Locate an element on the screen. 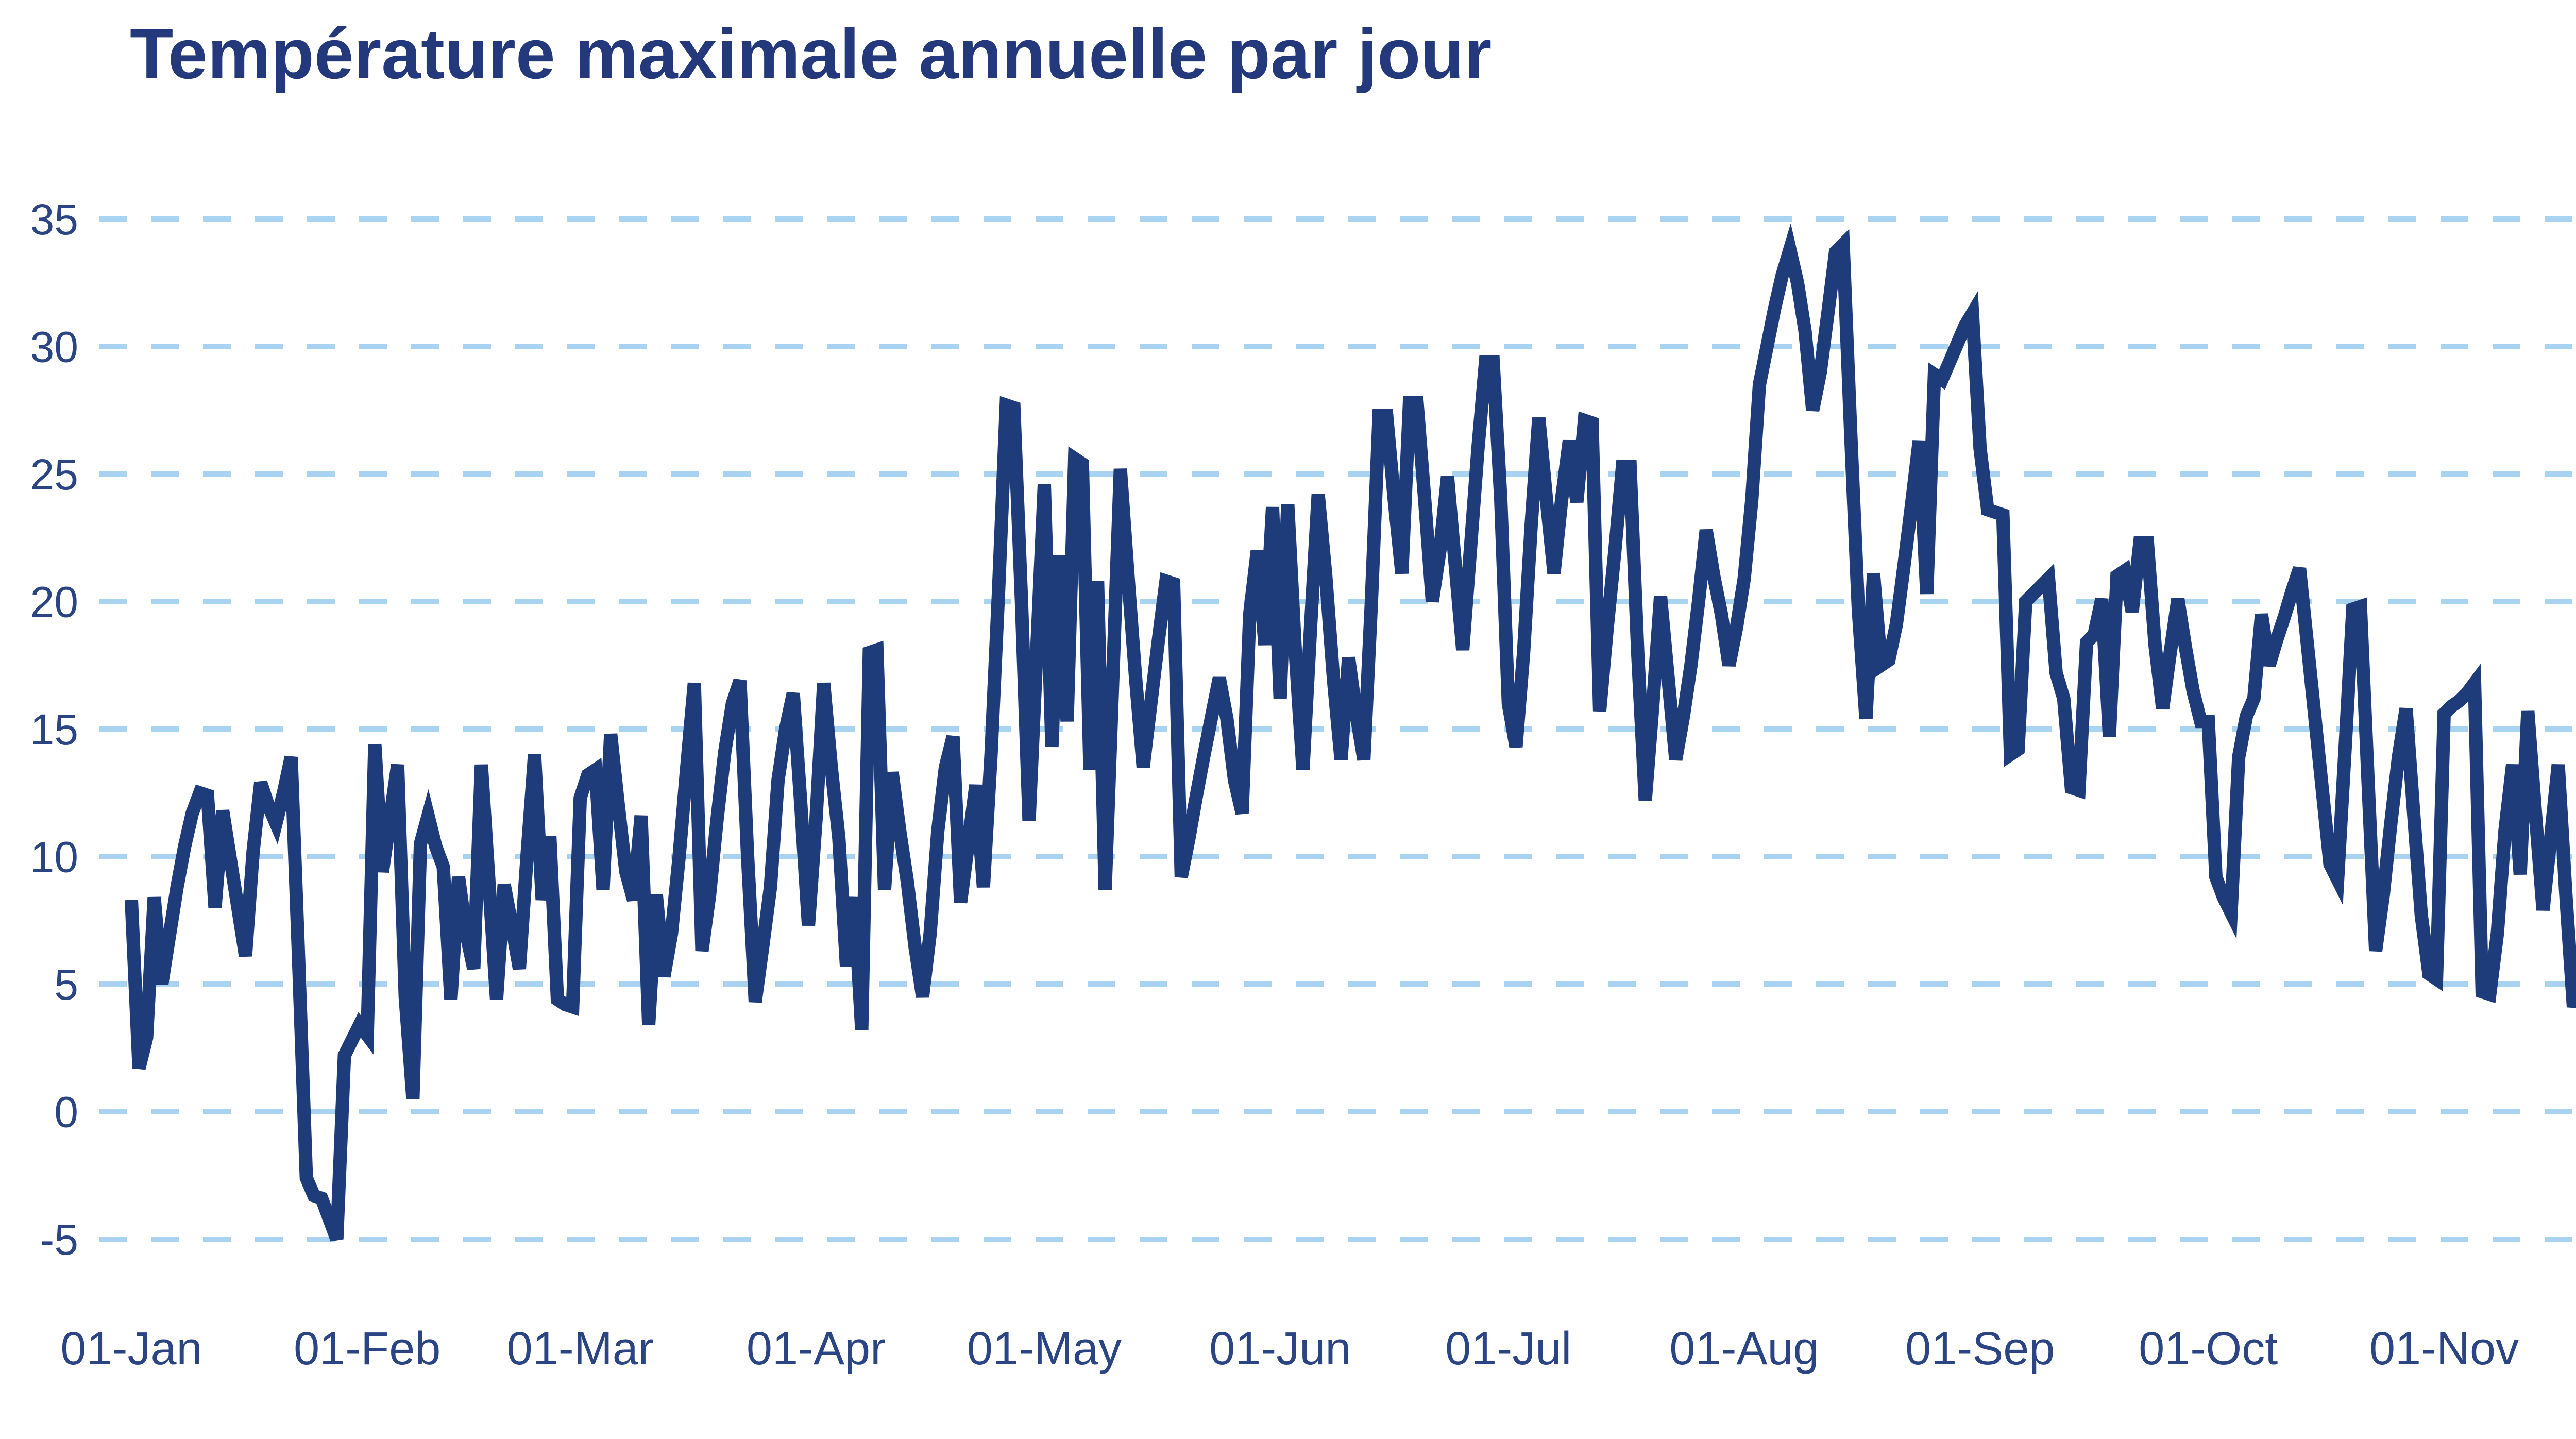 This screenshot has width=2576, height=1439. x-axis-tick-label: 01-Jan is located at coordinates (131, 1349).